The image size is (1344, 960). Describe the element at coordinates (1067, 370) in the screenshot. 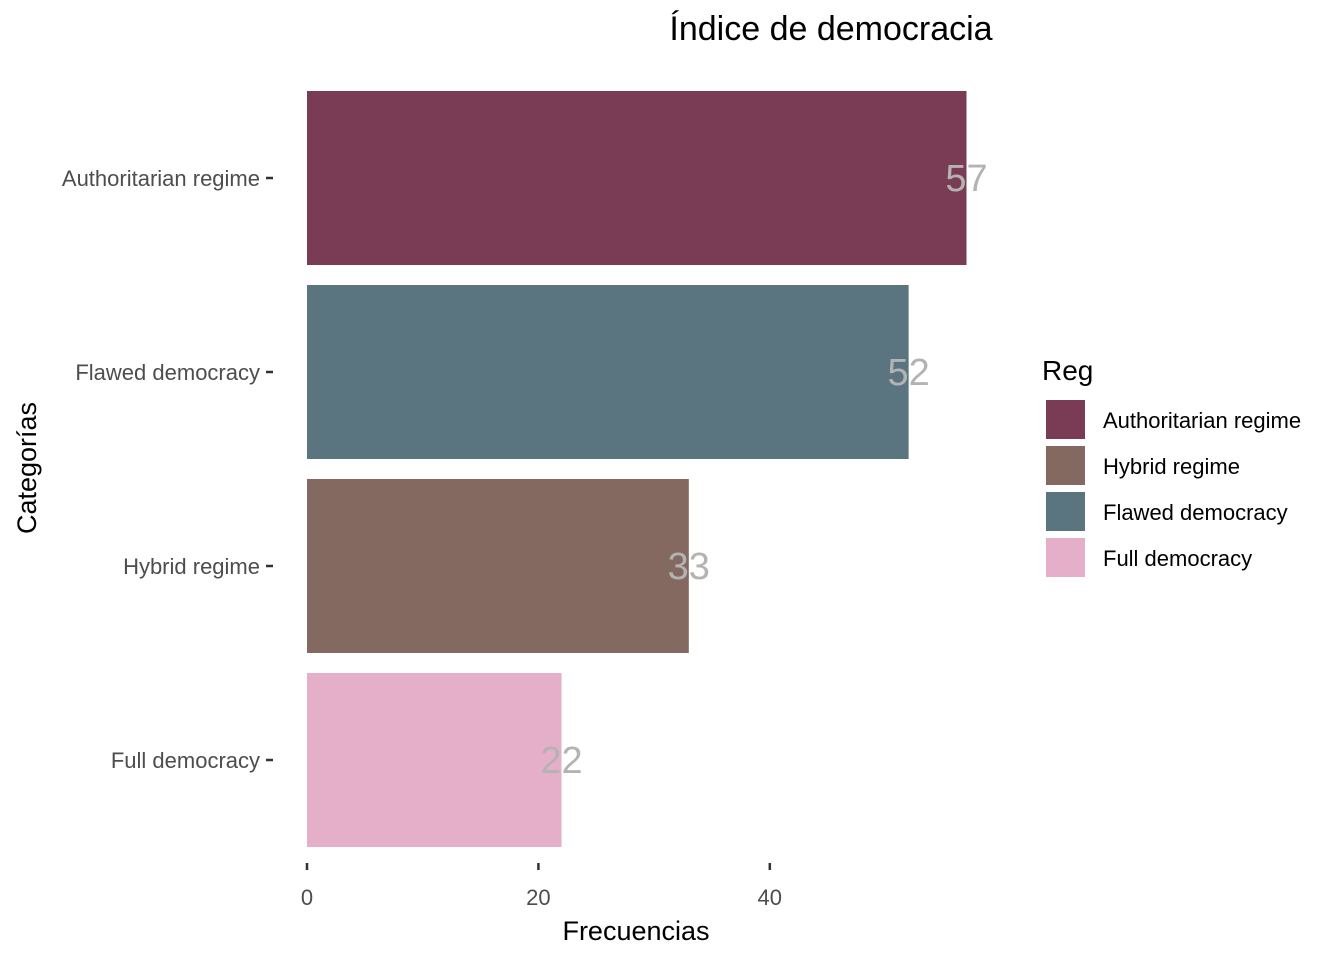

I see `legend-title: Reg` at that location.